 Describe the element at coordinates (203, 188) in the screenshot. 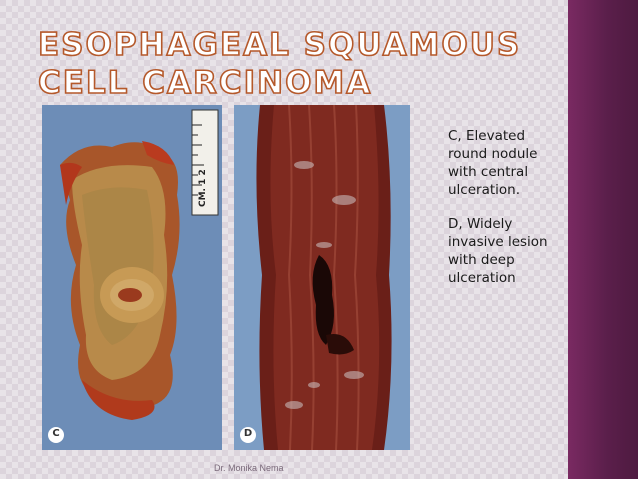

I see `ruler-label: CM. 1 2` at that location.